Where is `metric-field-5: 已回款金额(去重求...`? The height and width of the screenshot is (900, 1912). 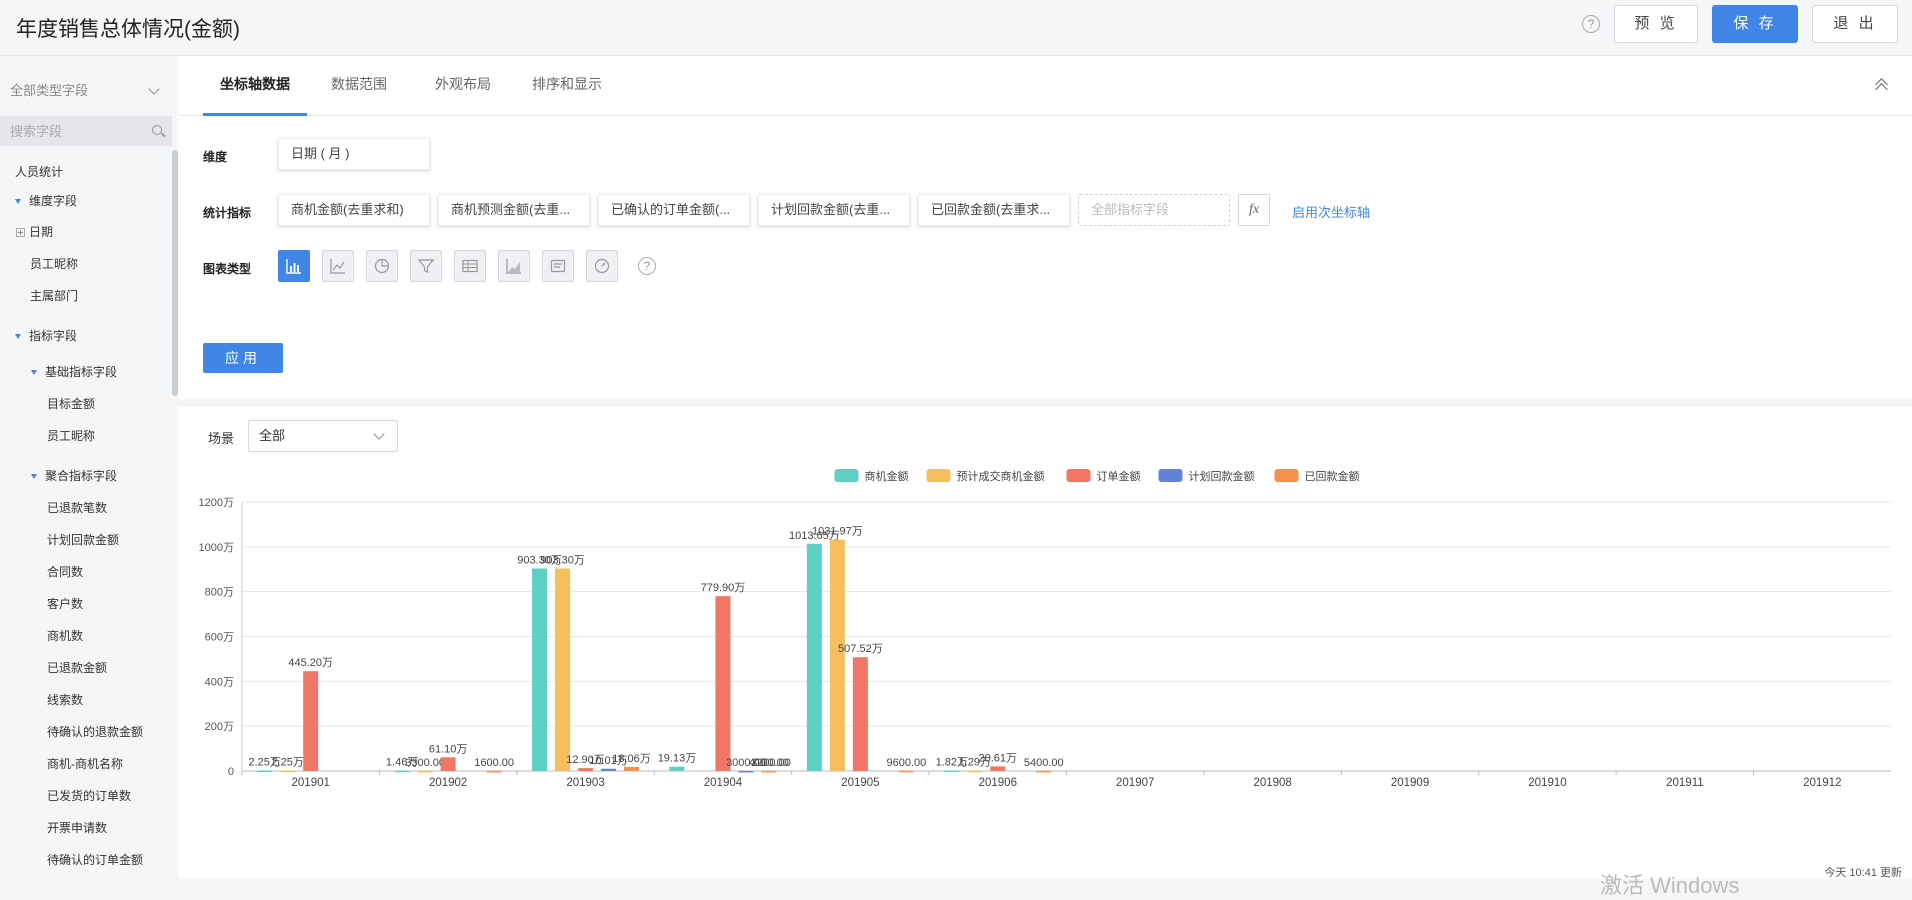 metric-field-5: 已回款金额(去重求... is located at coordinates (994, 210).